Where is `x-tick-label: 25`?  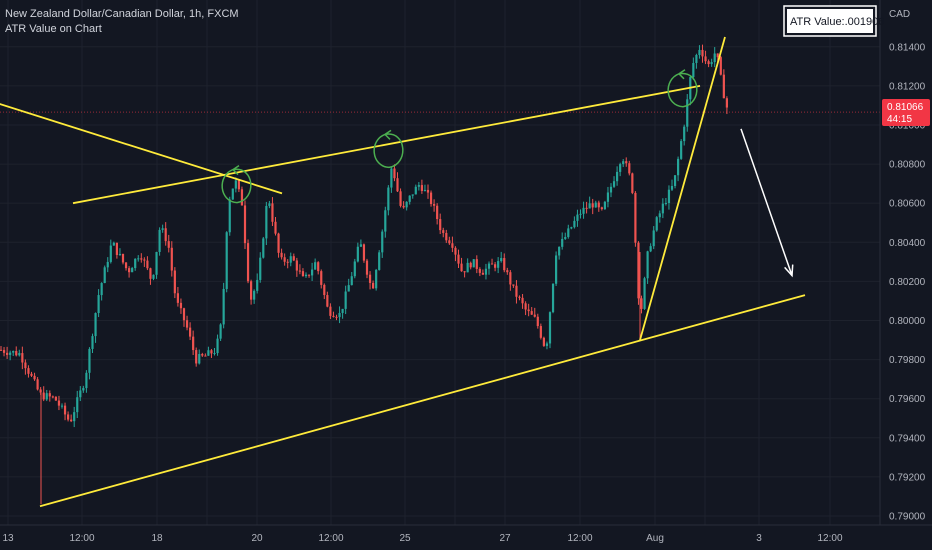 x-tick-label: 25 is located at coordinates (405, 538).